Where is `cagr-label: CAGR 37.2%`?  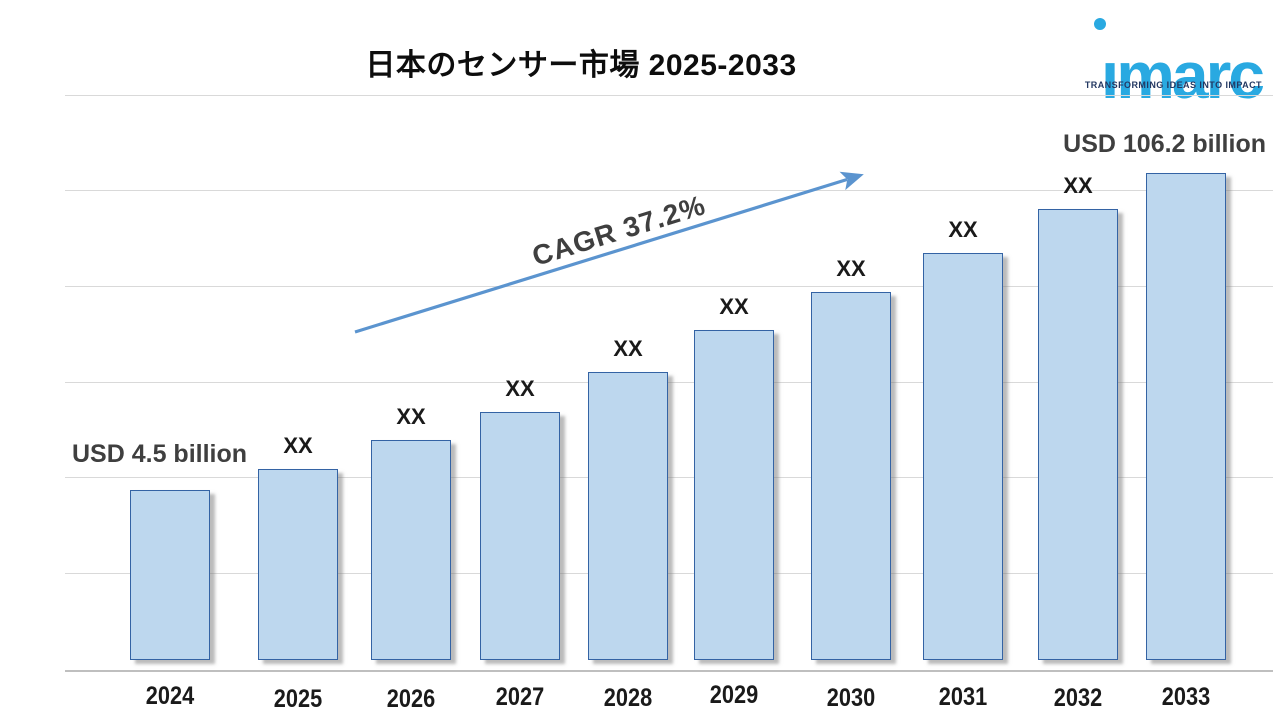
cagr-label: CAGR 37.2% is located at coordinates (619, 230).